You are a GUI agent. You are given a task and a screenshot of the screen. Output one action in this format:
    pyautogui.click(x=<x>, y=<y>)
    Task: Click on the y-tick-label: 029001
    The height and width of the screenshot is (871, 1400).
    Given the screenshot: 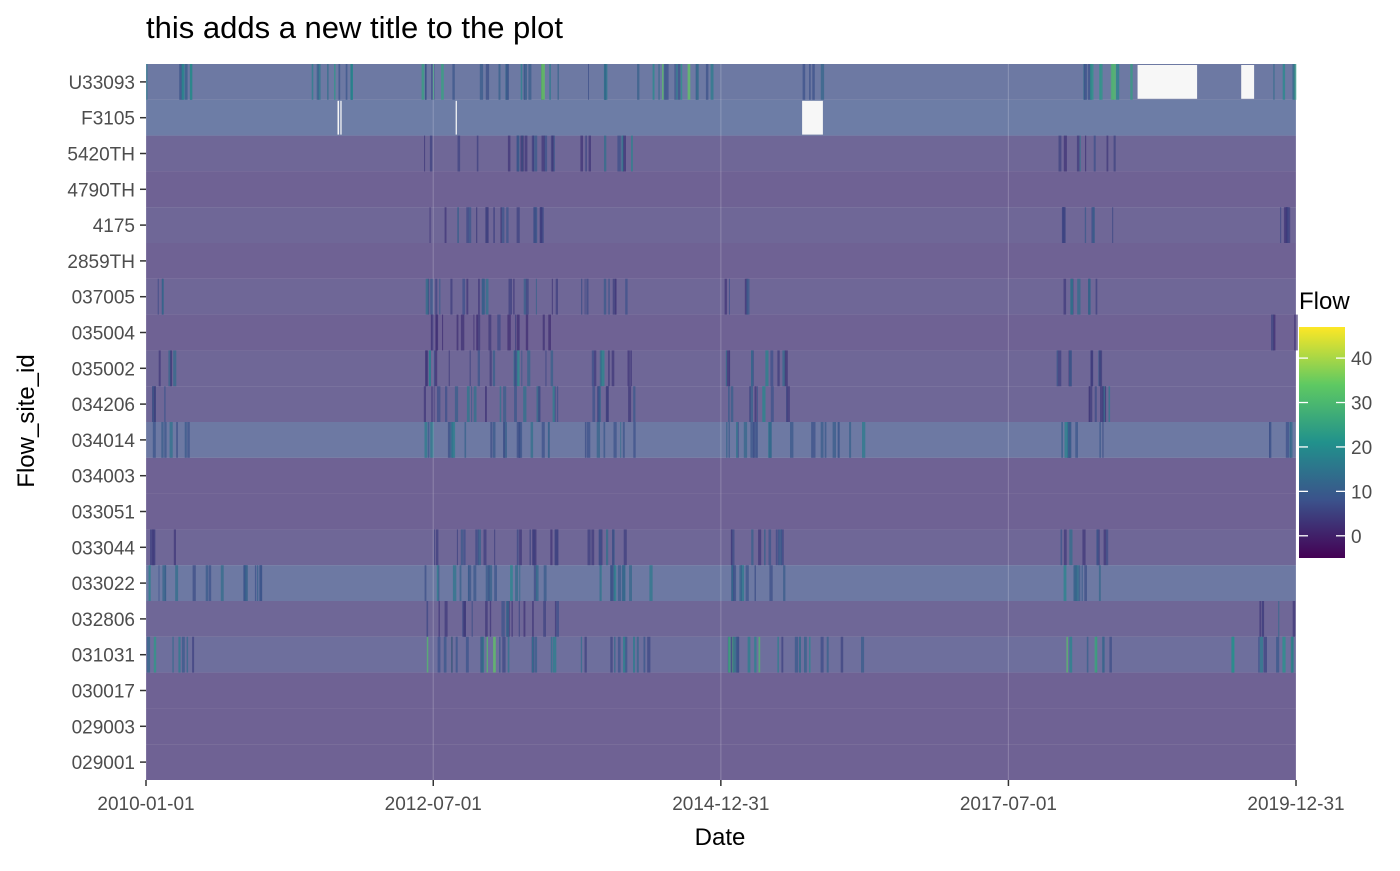 What is the action you would take?
    pyautogui.click(x=103, y=763)
    